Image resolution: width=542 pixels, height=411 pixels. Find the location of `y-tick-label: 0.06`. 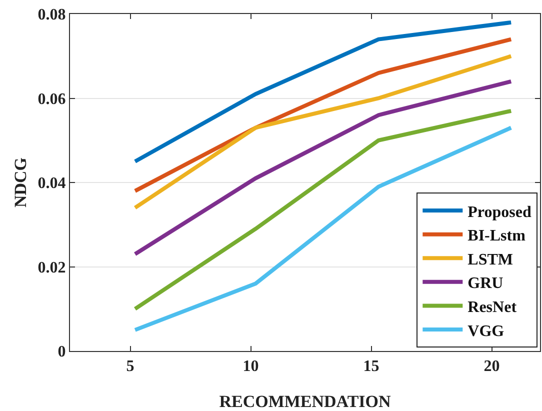

y-tick-label: 0.06 is located at coordinates (52, 99).